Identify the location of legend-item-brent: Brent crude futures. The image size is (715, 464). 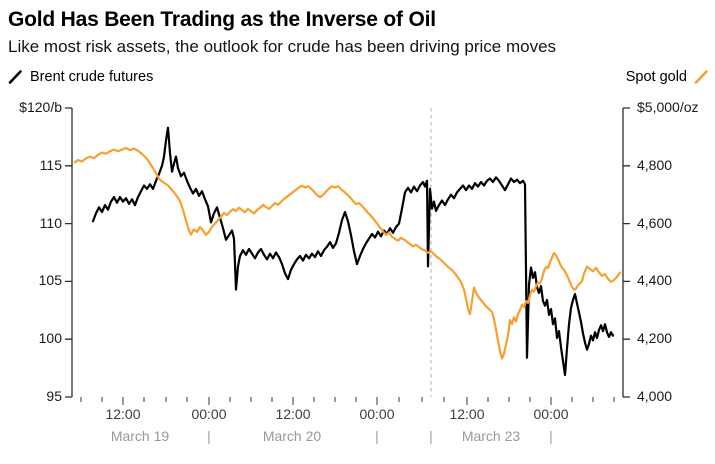
(80, 77).